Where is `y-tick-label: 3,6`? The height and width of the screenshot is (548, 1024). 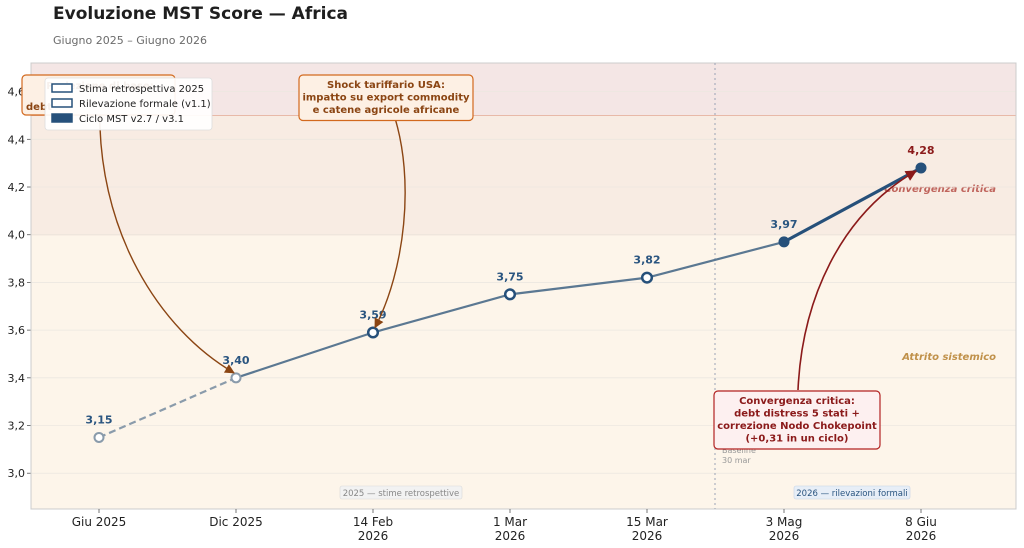 y-tick-label: 3,6 is located at coordinates (17, 330).